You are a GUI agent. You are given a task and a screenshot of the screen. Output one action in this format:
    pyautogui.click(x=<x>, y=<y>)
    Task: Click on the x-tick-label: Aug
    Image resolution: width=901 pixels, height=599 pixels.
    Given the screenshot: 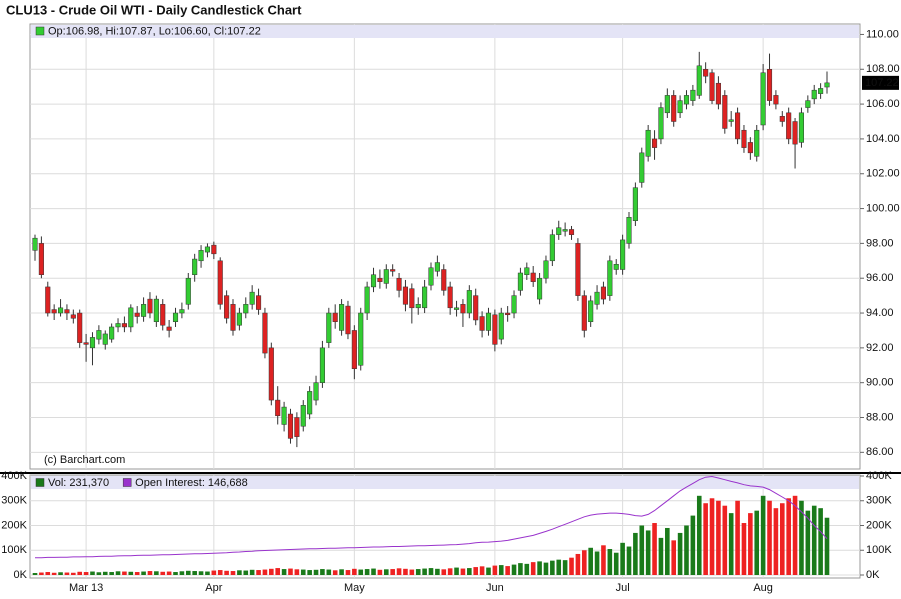 What is the action you would take?
    pyautogui.click(x=763, y=588)
    